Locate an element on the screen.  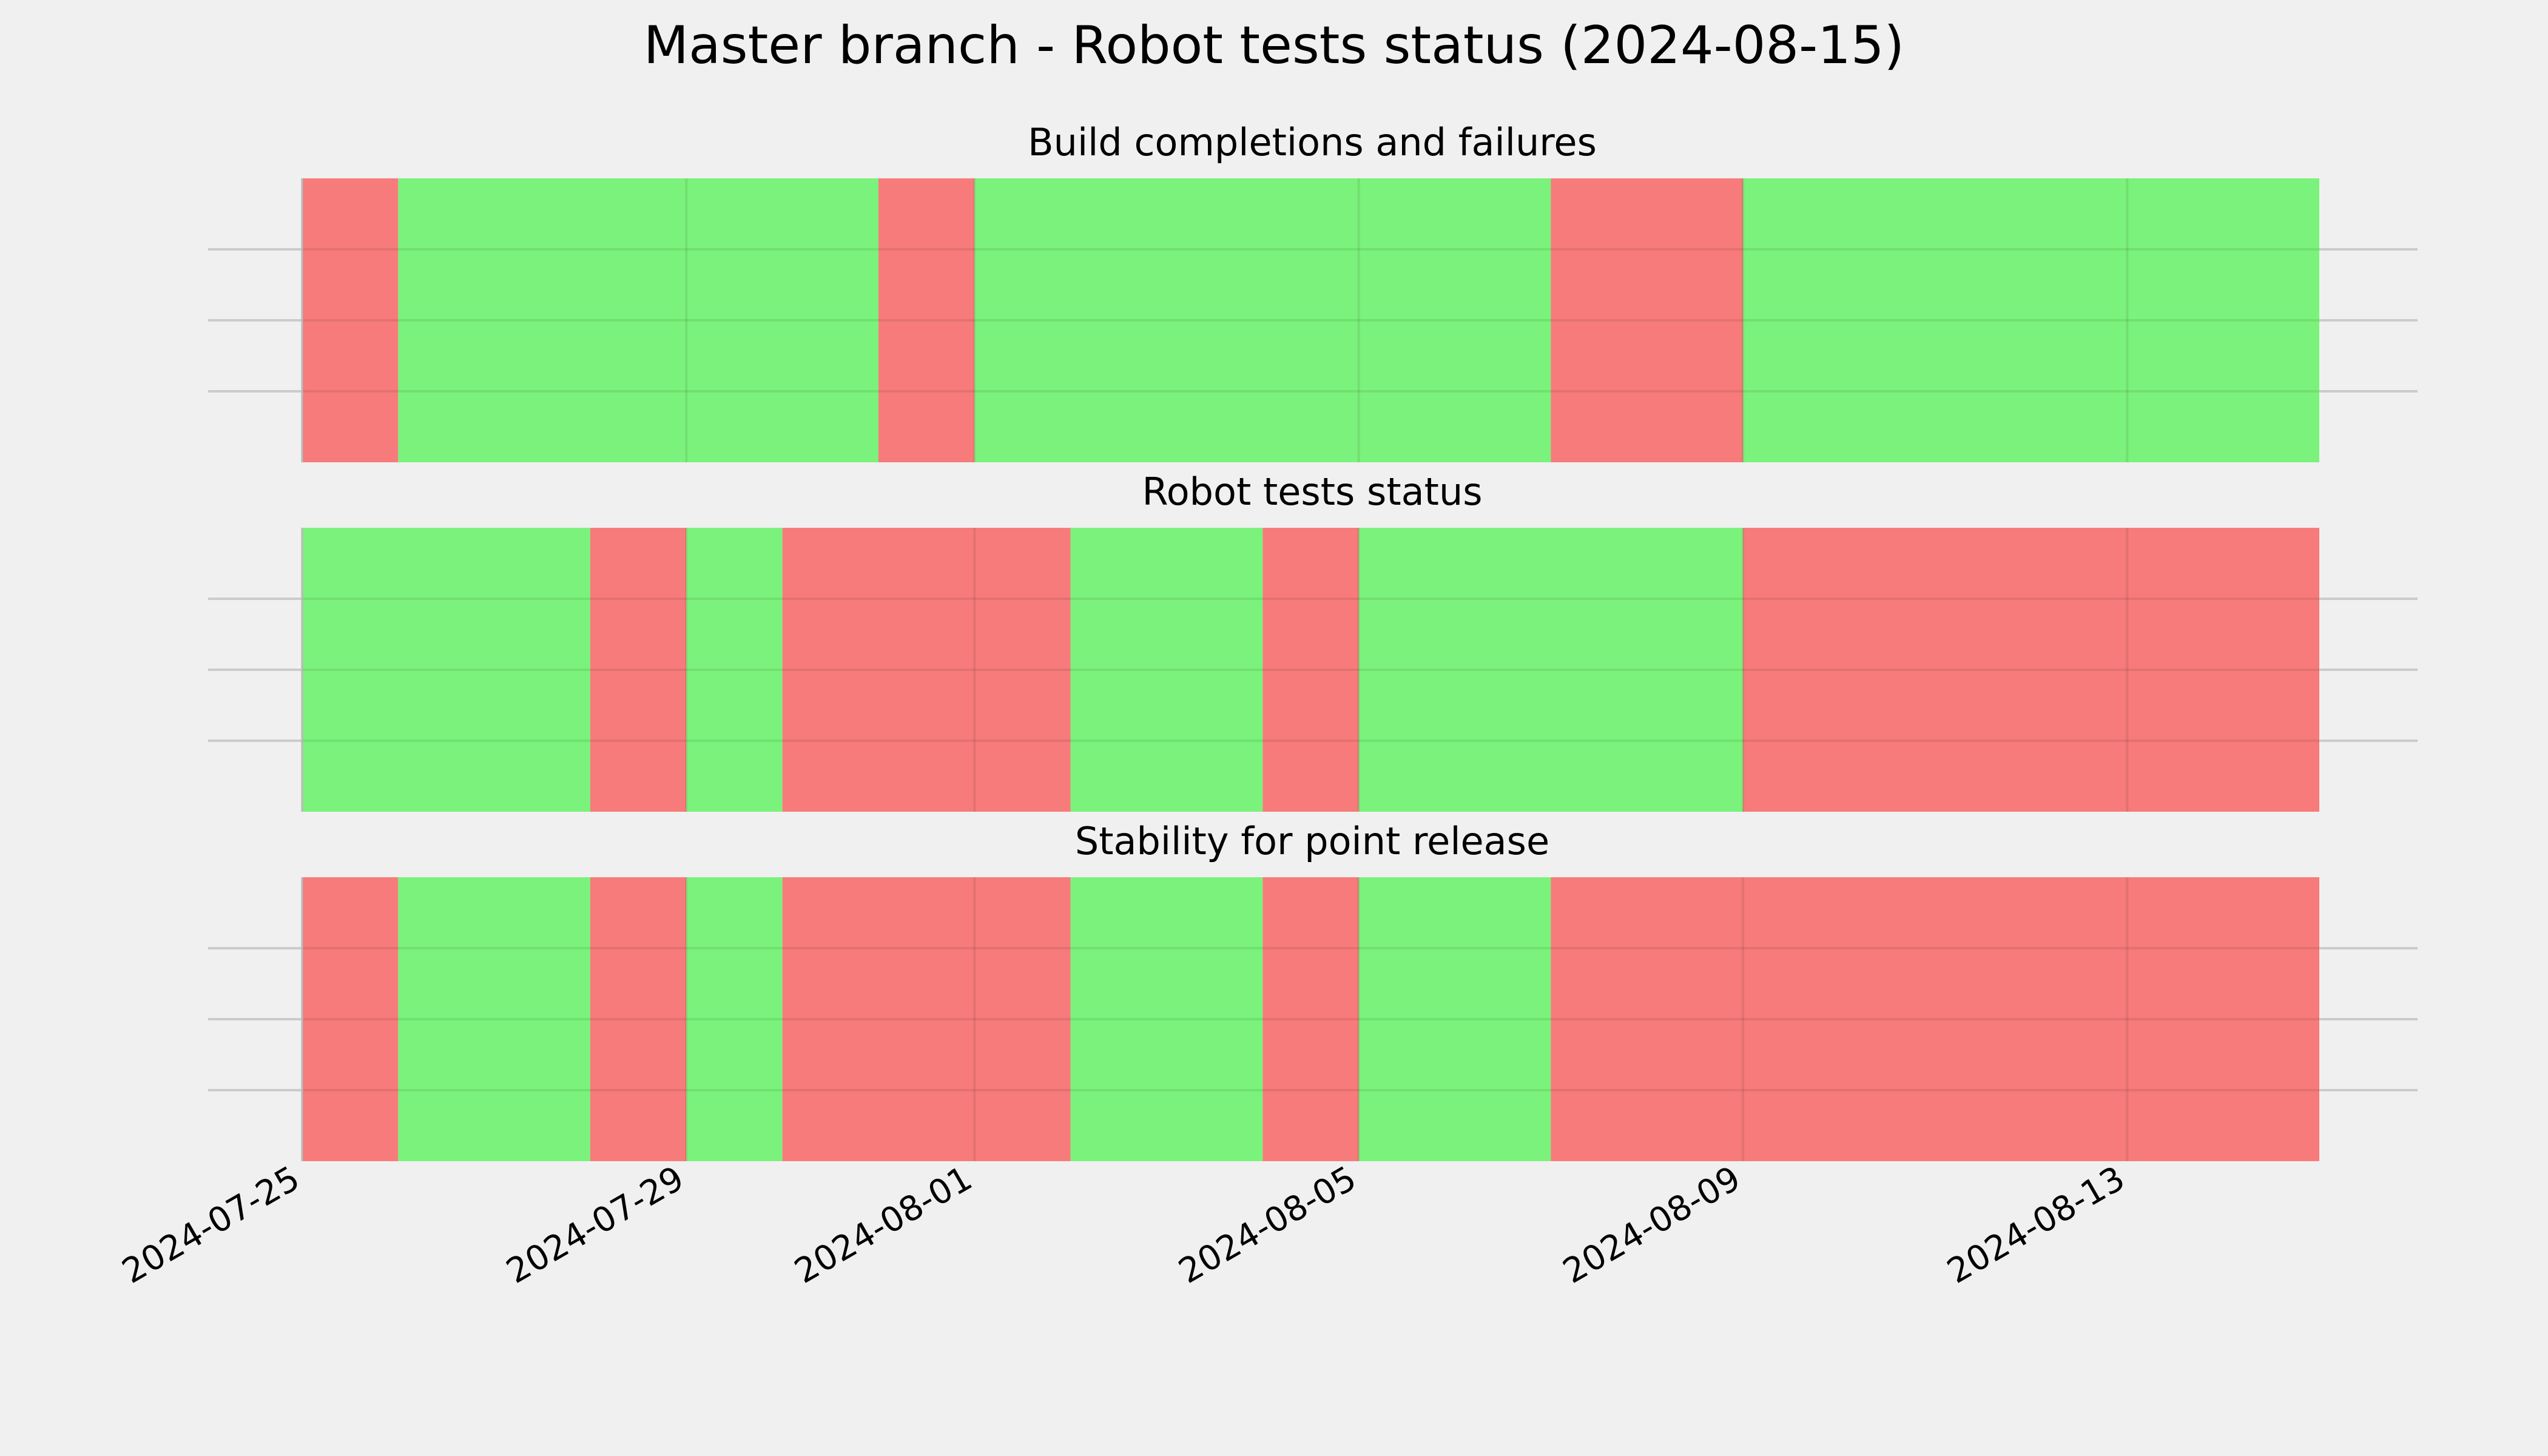
x-tick-label: 2024-07-29 is located at coordinates (595, 1225).